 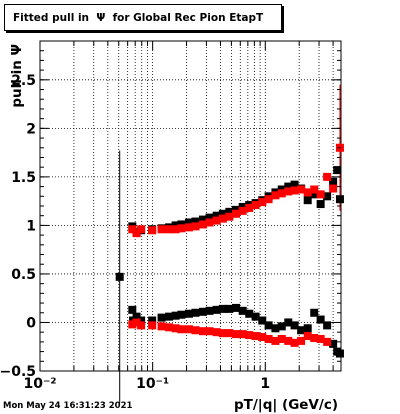 I want to click on y-tick-label: −0.5, so click(x=18, y=372).